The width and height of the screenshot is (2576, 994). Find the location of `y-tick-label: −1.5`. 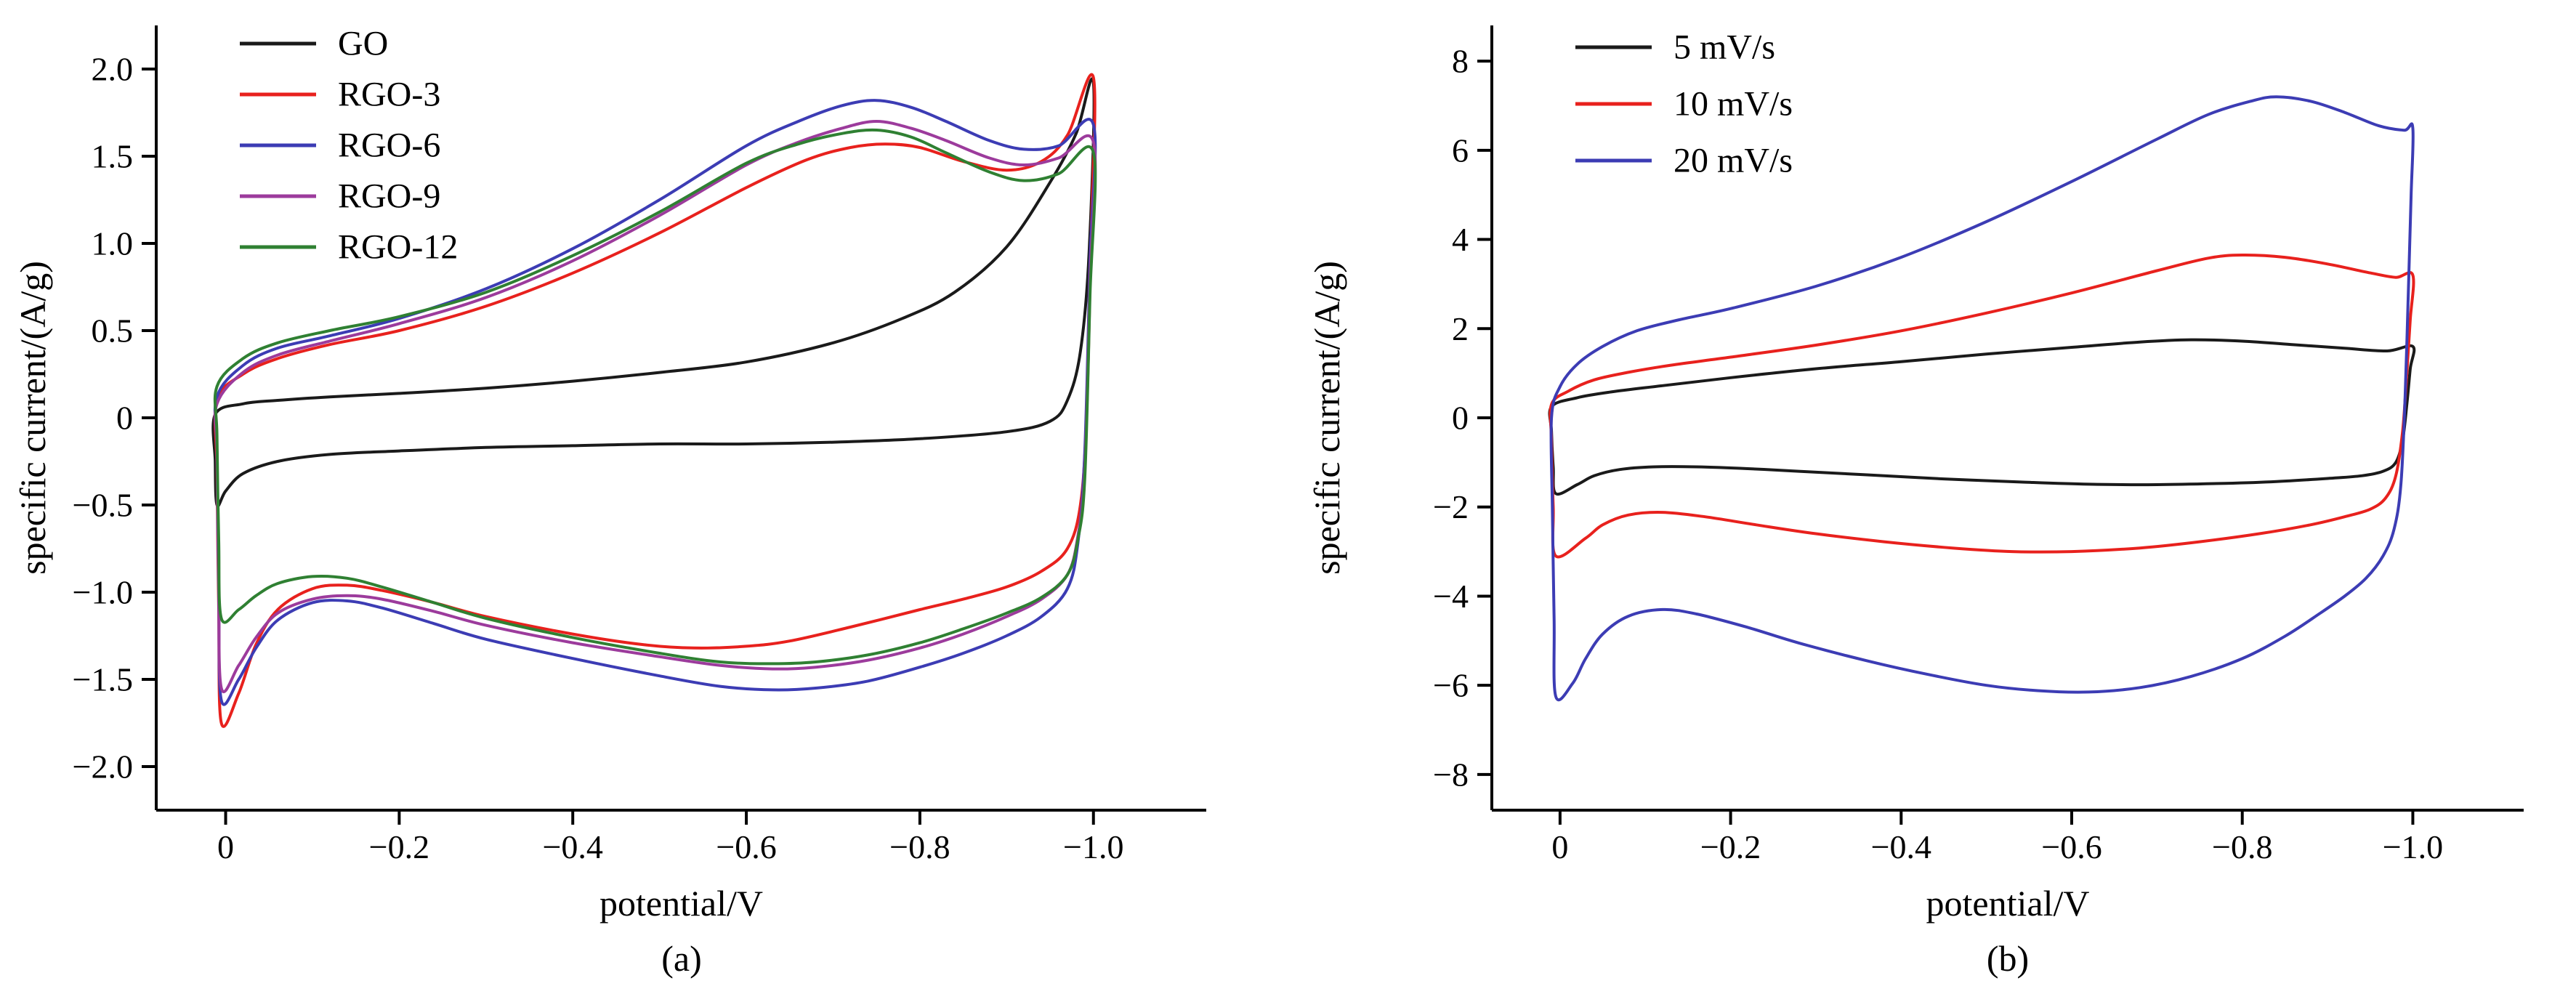

y-tick-label: −1.5 is located at coordinates (103, 679).